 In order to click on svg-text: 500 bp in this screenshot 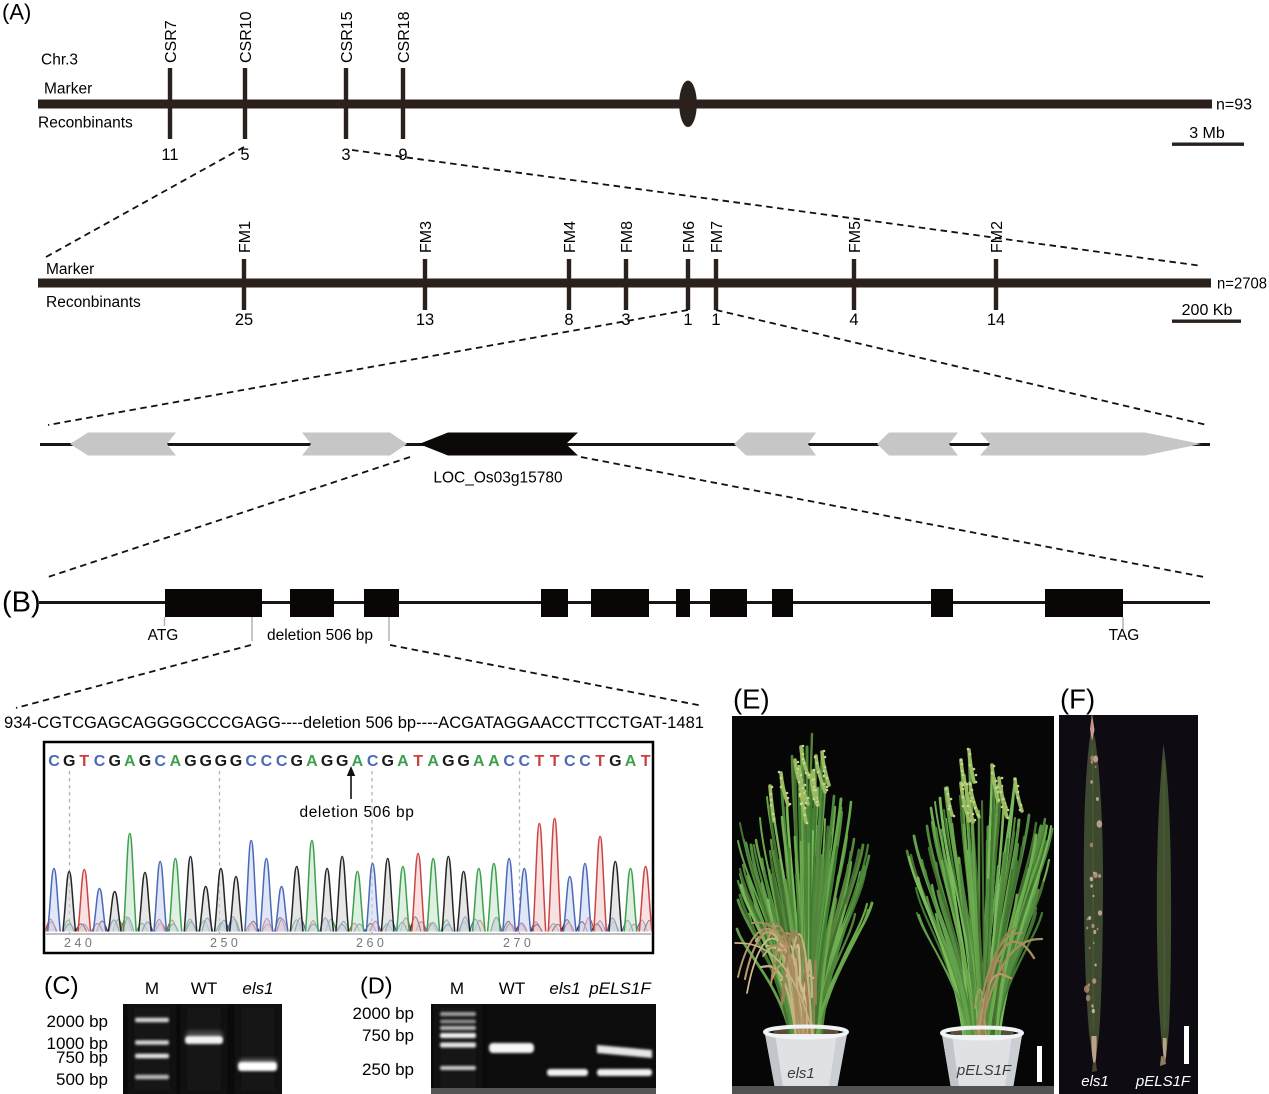, I will do `click(82, 1079)`.